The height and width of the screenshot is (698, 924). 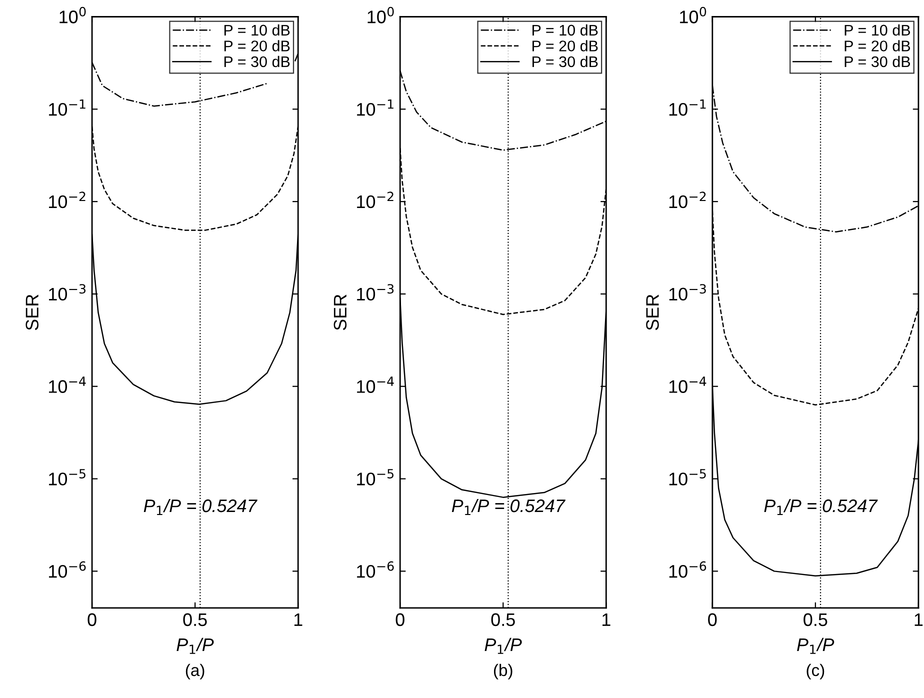 I want to click on text: (a), so click(x=195, y=672).